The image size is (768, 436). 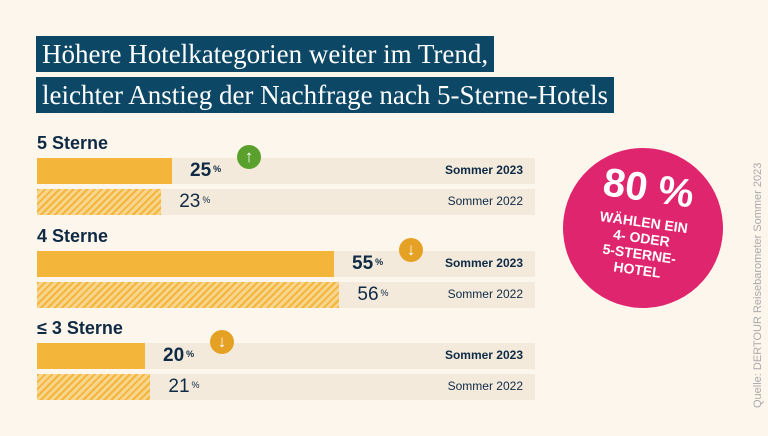 What do you see at coordinates (643, 228) in the screenshot?
I see `highlight-circle: 80 % WÄHLEN EIN 4- ODER 5-STERNE- HOTEL` at bounding box center [643, 228].